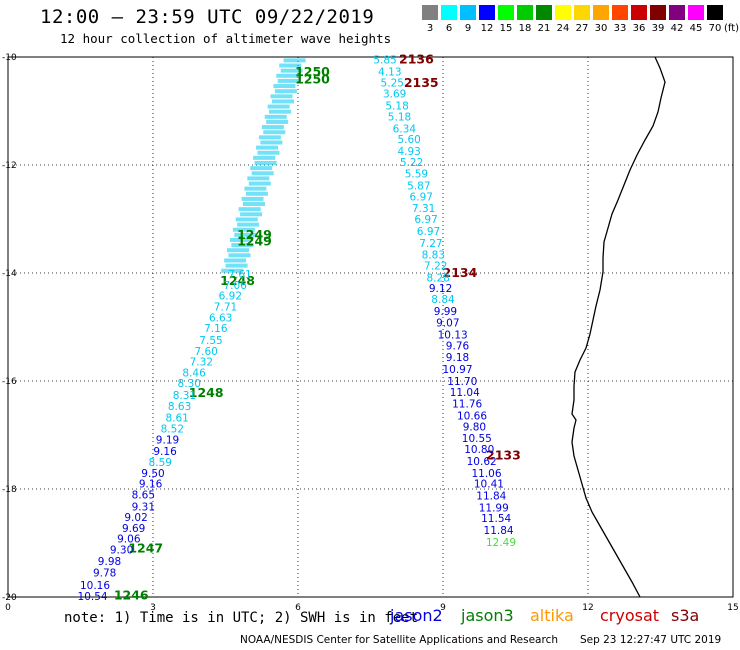  I want to click on swh-label: 5.25, so click(392, 83).